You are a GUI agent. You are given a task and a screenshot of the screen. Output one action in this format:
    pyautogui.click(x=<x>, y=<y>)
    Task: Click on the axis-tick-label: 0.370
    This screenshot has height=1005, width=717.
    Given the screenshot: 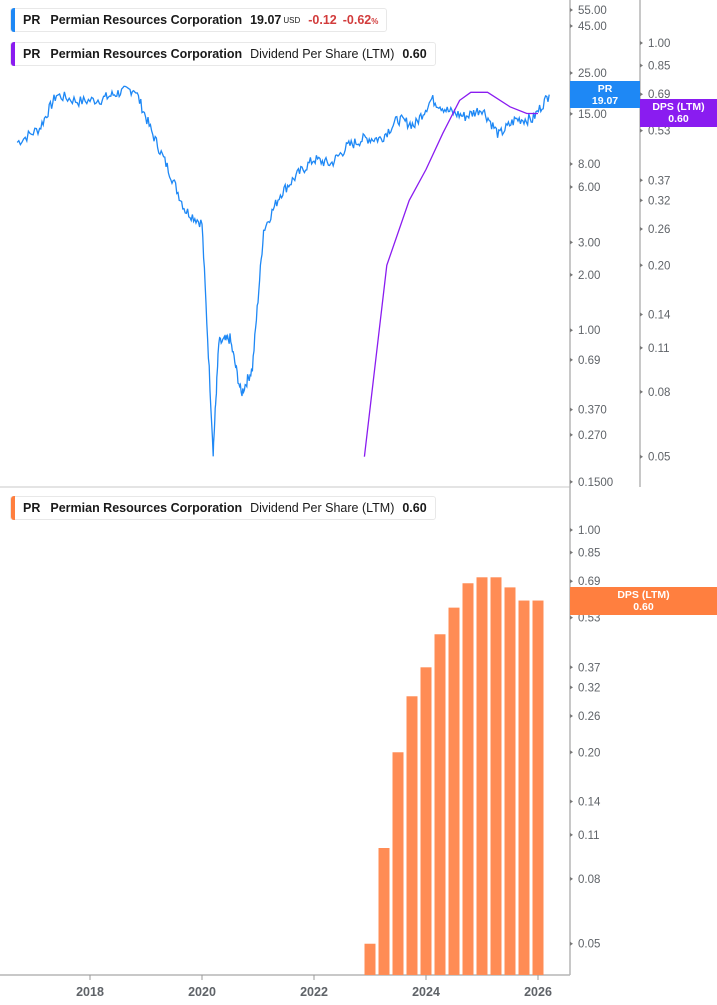 What is the action you would take?
    pyautogui.click(x=592, y=411)
    